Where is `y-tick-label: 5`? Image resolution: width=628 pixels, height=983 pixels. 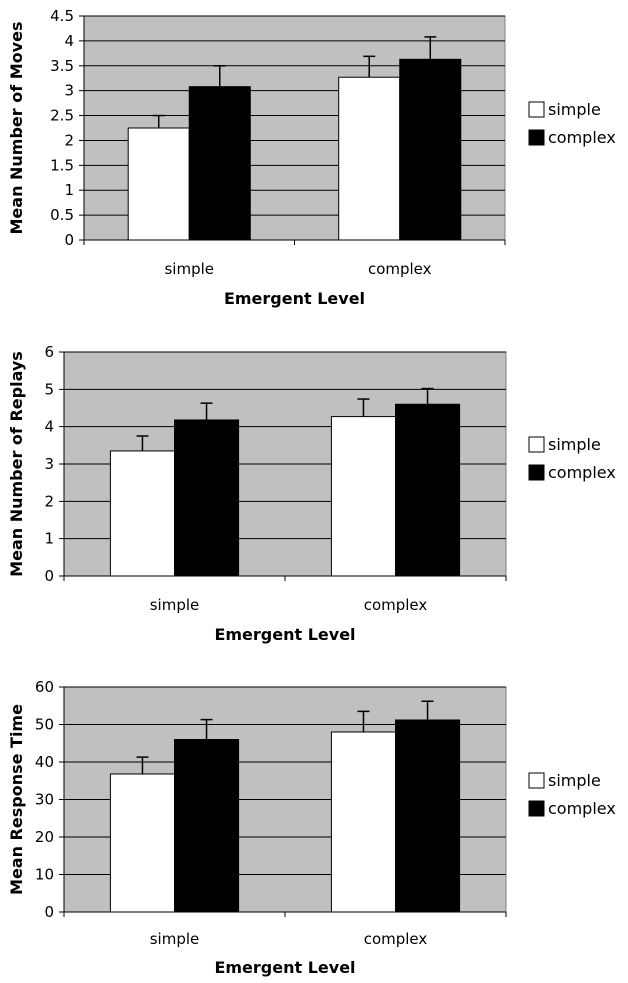
y-tick-label: 5 is located at coordinates (49, 389).